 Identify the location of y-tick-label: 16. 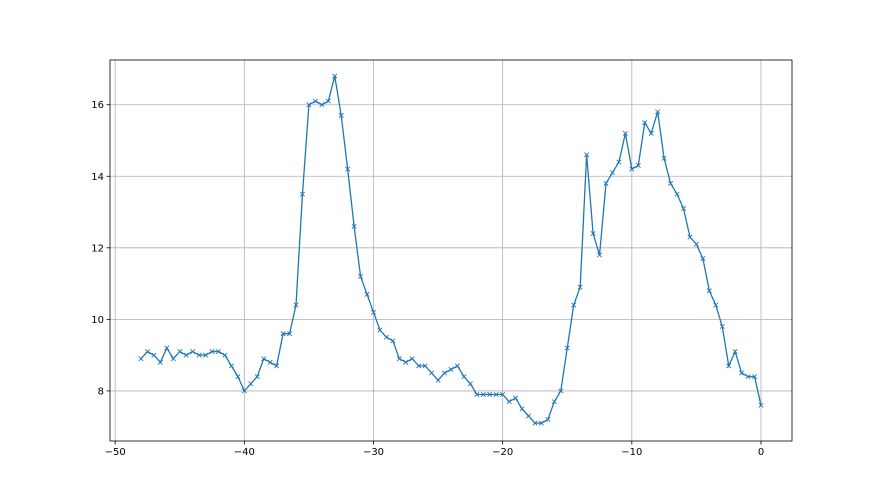
(97, 105).